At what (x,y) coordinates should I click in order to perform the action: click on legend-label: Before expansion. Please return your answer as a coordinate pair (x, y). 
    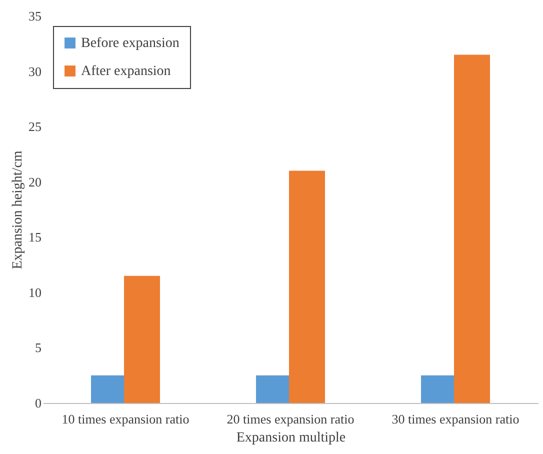
    Looking at the image, I should click on (130, 43).